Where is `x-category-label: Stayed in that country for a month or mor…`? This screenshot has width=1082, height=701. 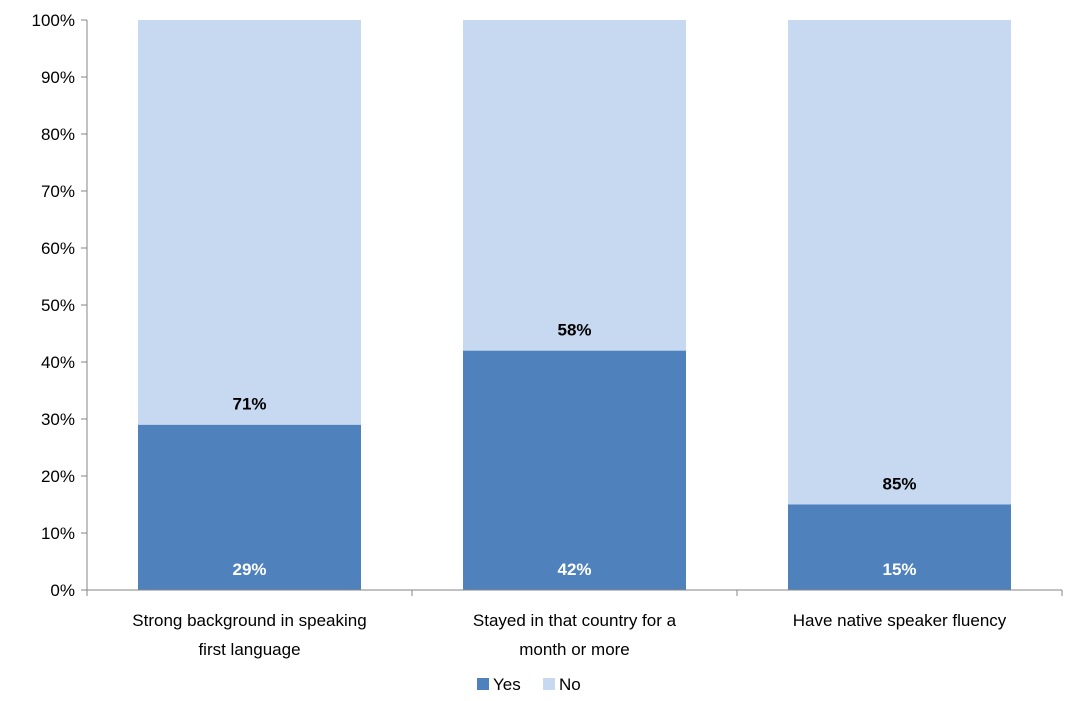
x-category-label: Stayed in that country for a month or mor… is located at coordinates (575, 635).